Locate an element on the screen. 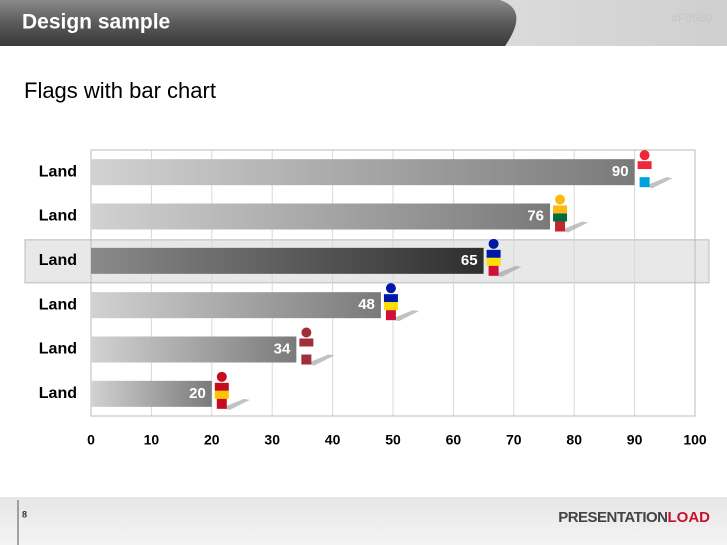 The image size is (727, 545). x-tick-label: 10 is located at coordinates (152, 440).